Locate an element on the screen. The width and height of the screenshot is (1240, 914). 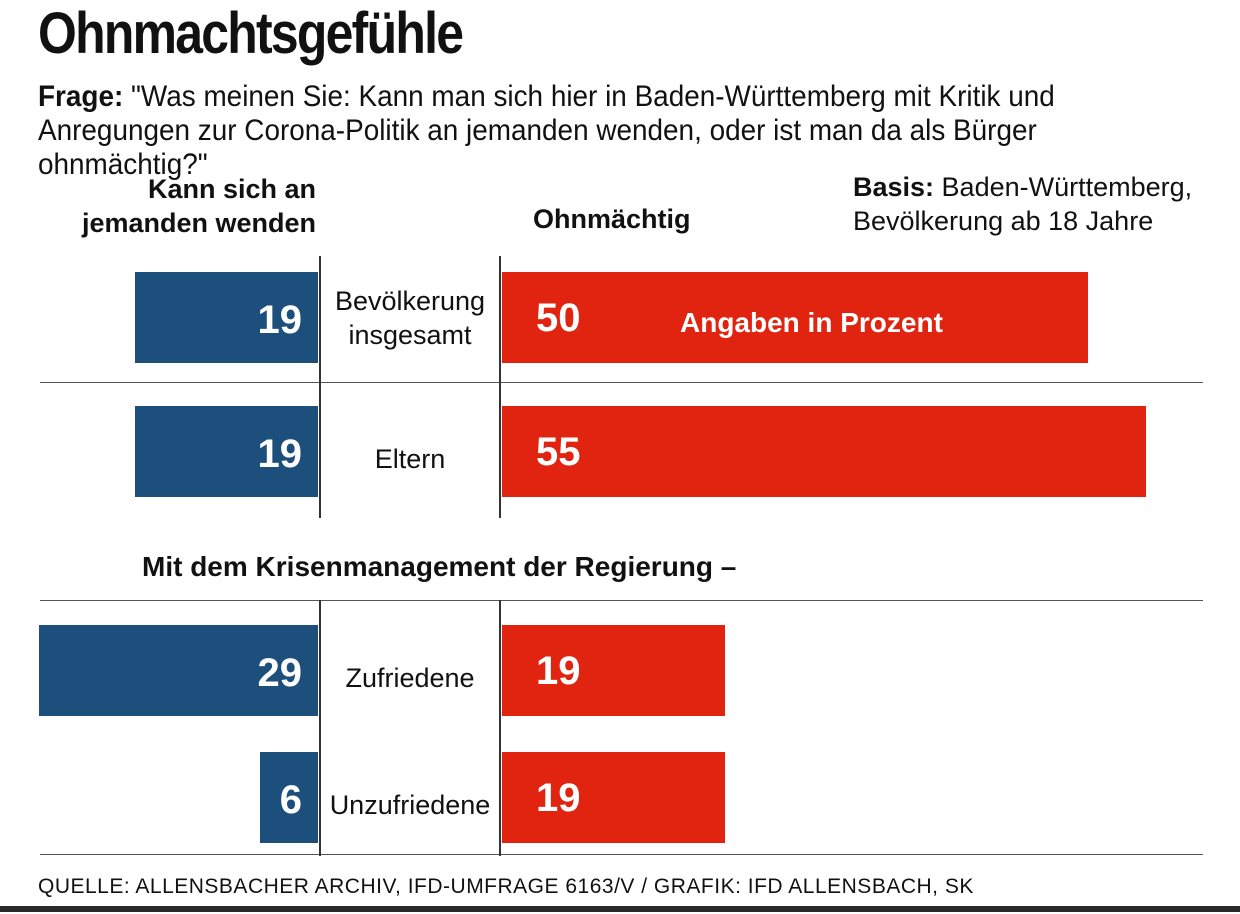
category-label: Unzufriedene is located at coordinates (410, 805).